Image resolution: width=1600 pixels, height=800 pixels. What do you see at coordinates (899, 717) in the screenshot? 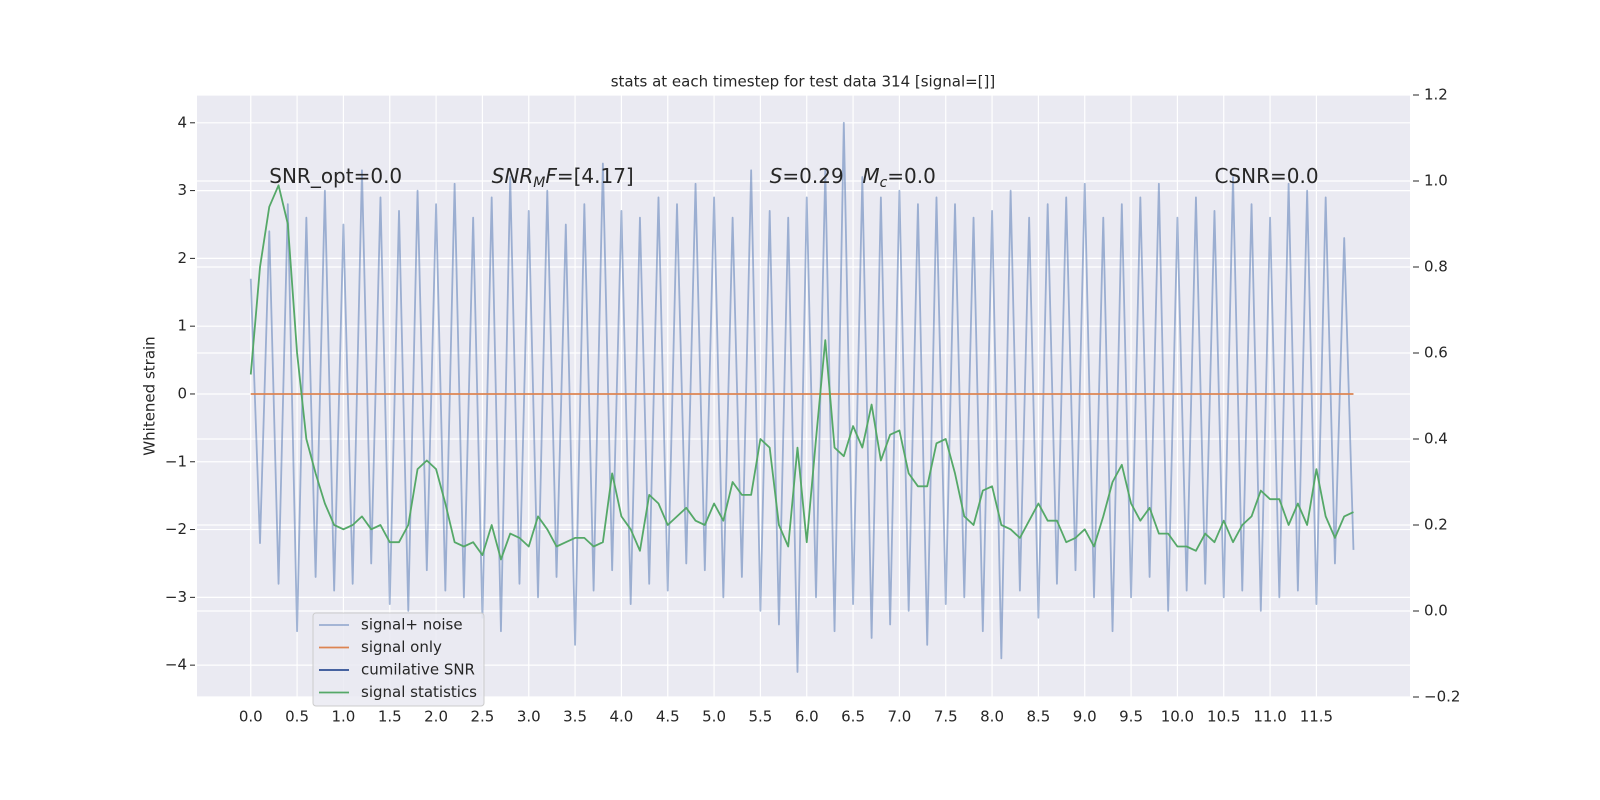
I see `x-tick-label: 7.0` at bounding box center [899, 717].